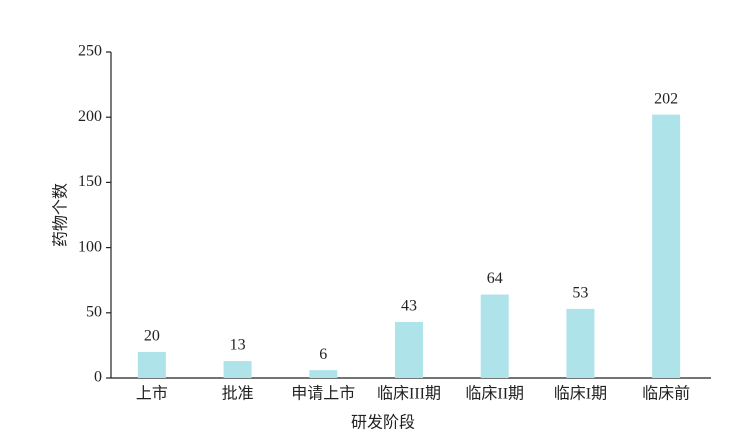  I want to click on y-tick-label: 250, so click(90, 51).